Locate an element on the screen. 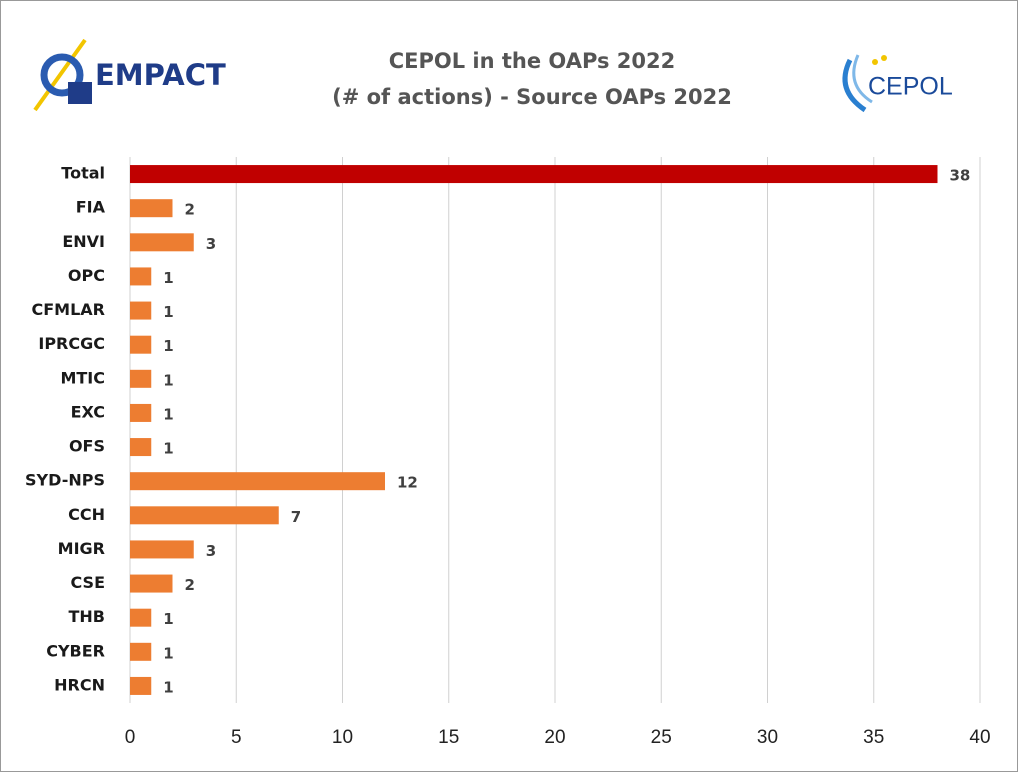 The height and width of the screenshot is (773, 1019). logo-flag is located at coordinates (80, 93).